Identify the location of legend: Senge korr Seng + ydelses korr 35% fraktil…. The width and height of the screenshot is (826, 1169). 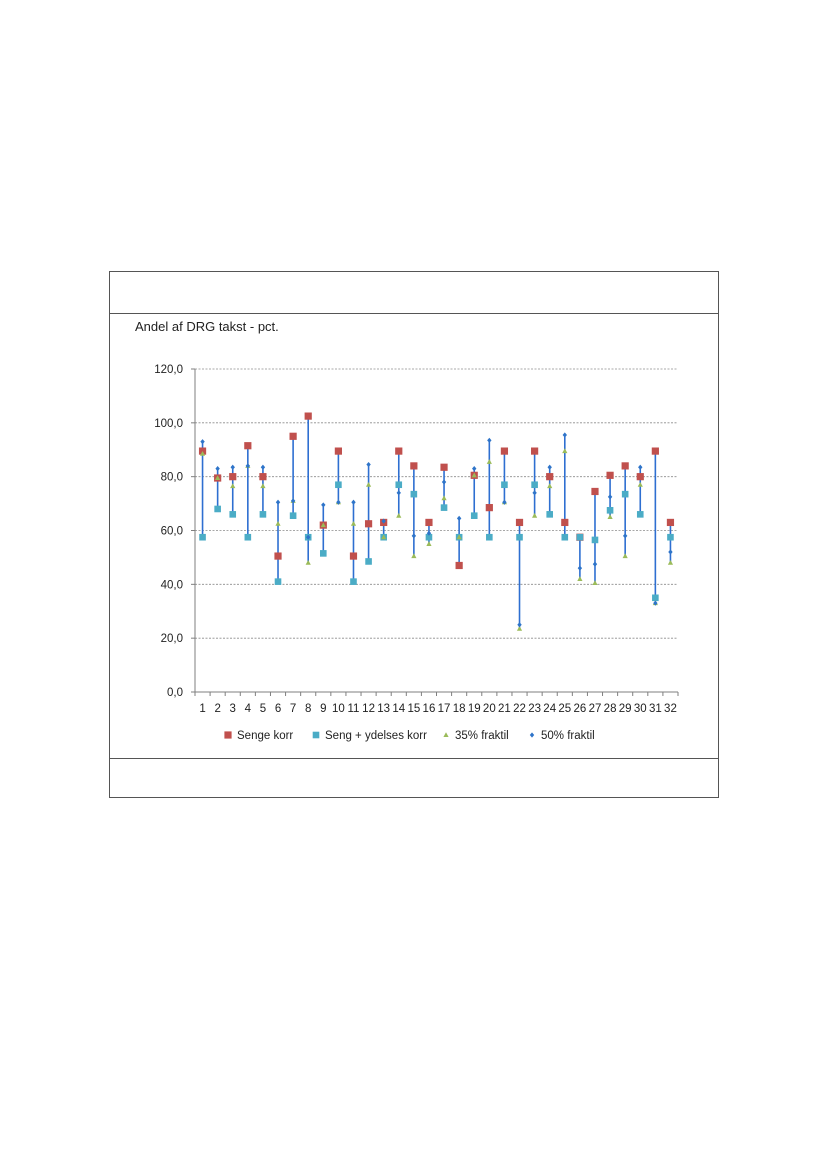
(409, 736).